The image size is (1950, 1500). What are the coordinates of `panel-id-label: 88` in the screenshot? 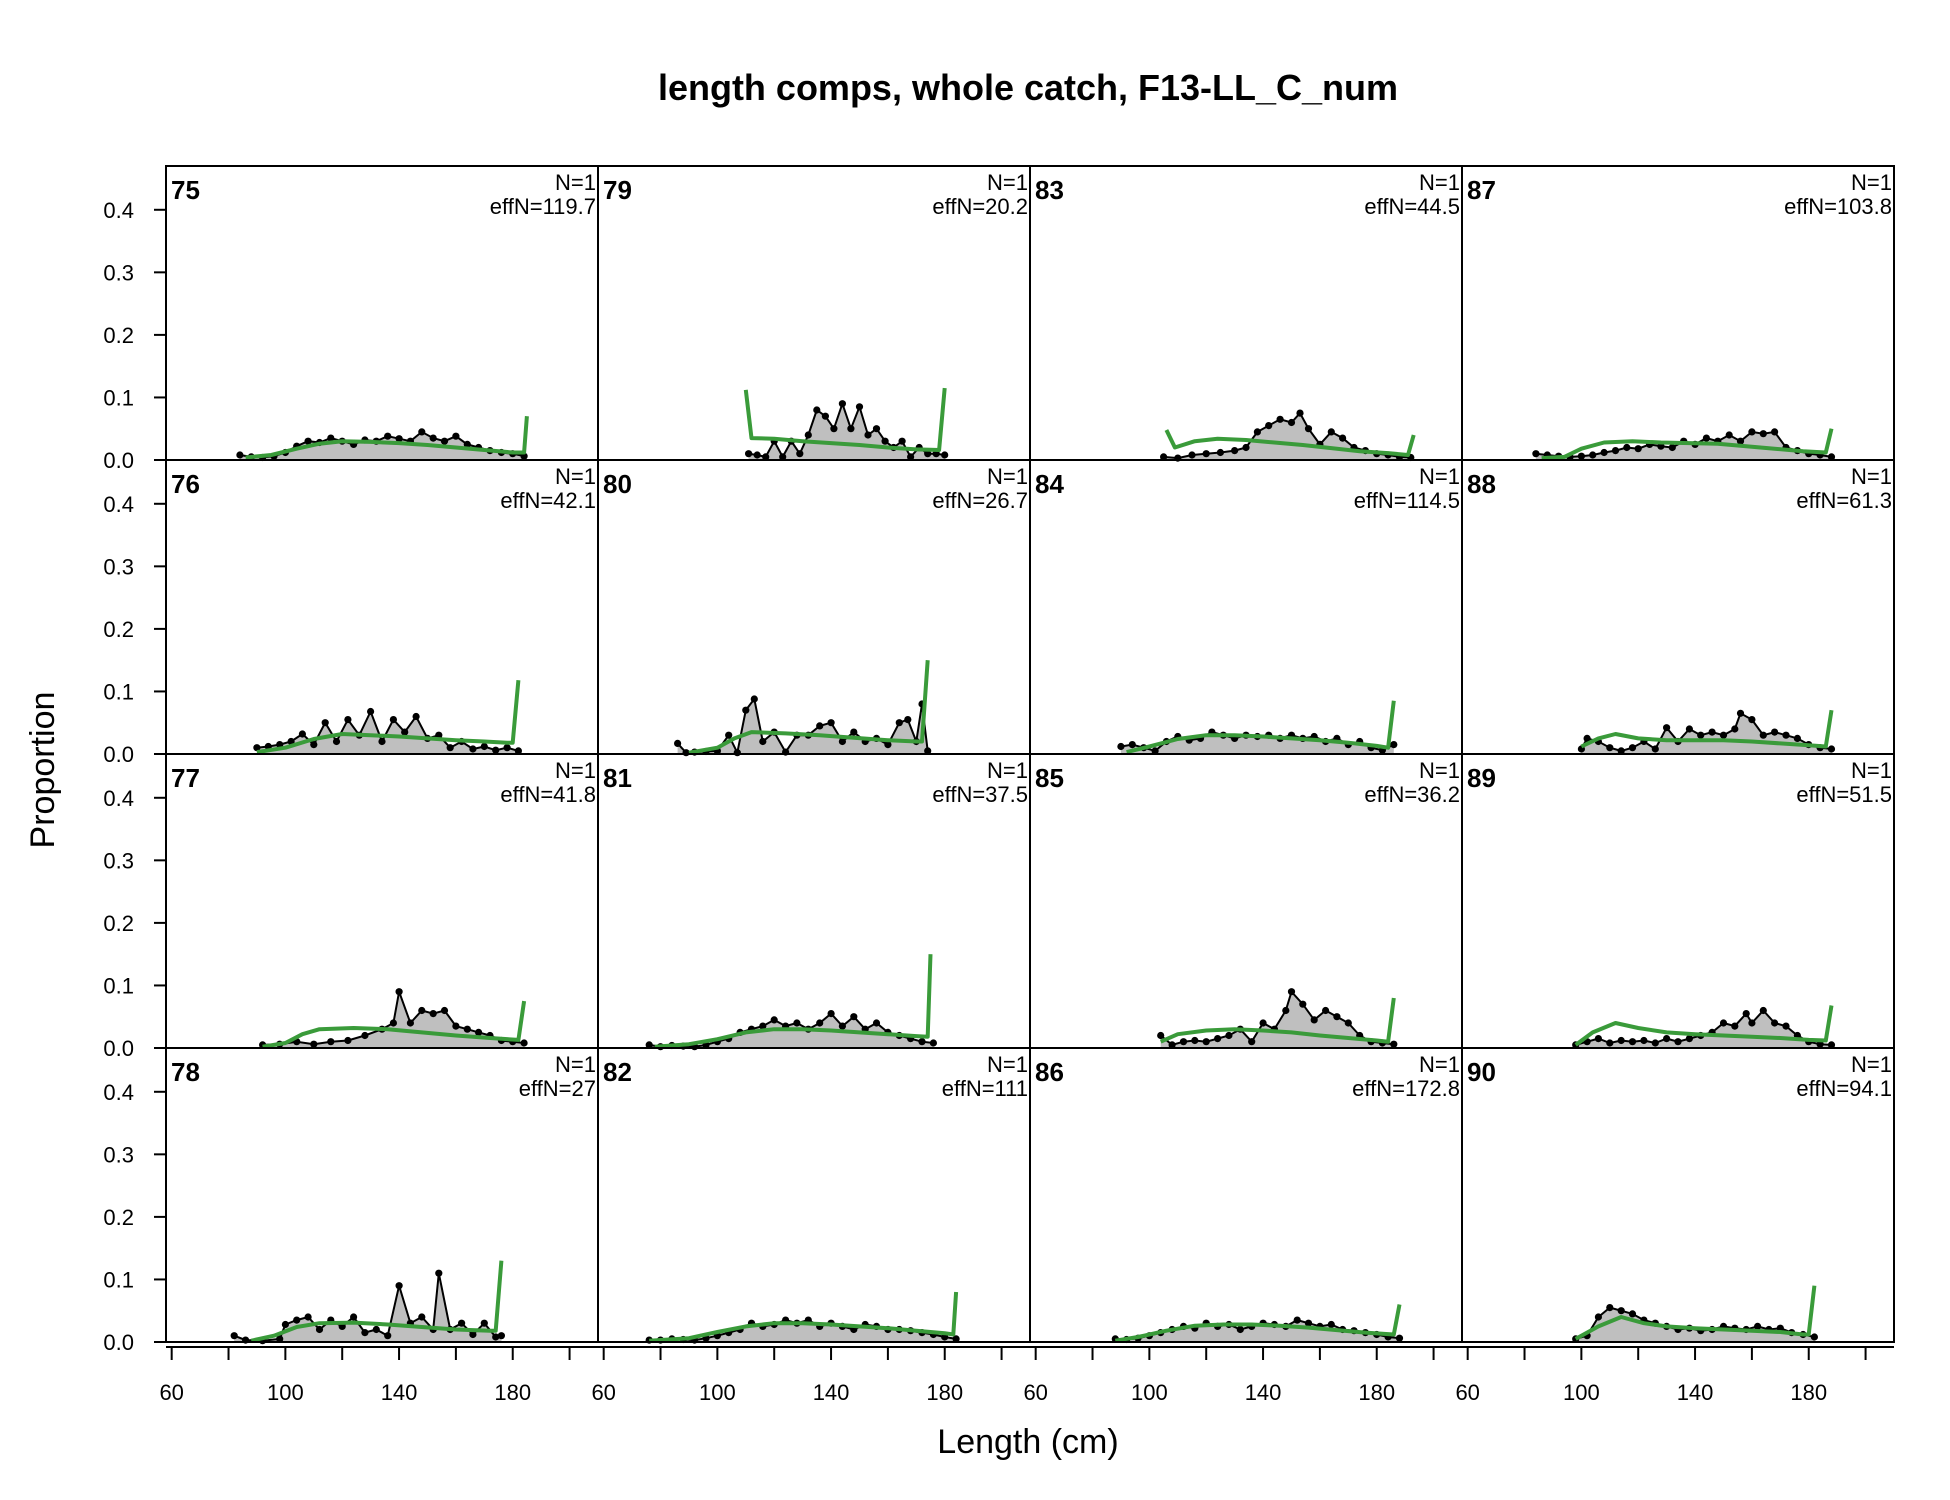 It's located at (1481, 484).